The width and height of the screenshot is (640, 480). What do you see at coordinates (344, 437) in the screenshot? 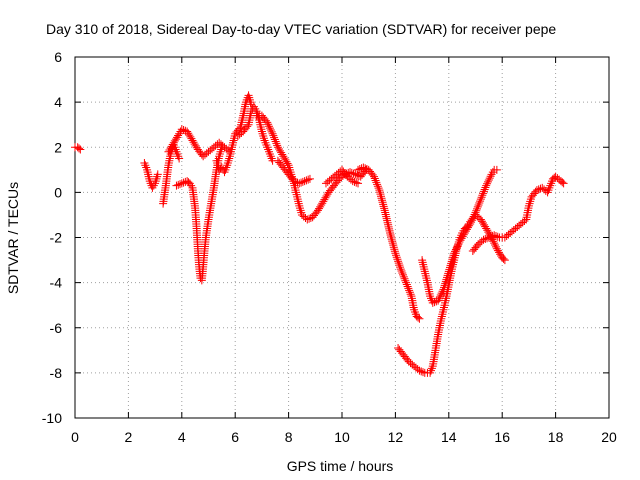
I see `x-tick-labels: 0 2 4 6 8 10 12 14 16 18 20` at bounding box center [344, 437].